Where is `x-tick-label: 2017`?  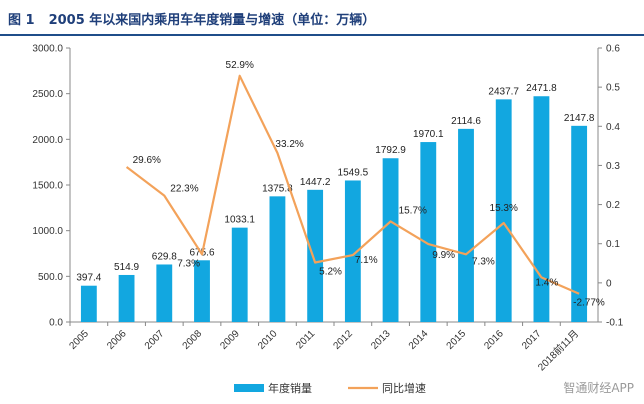
x-tick-label: 2017 is located at coordinates (532, 340).